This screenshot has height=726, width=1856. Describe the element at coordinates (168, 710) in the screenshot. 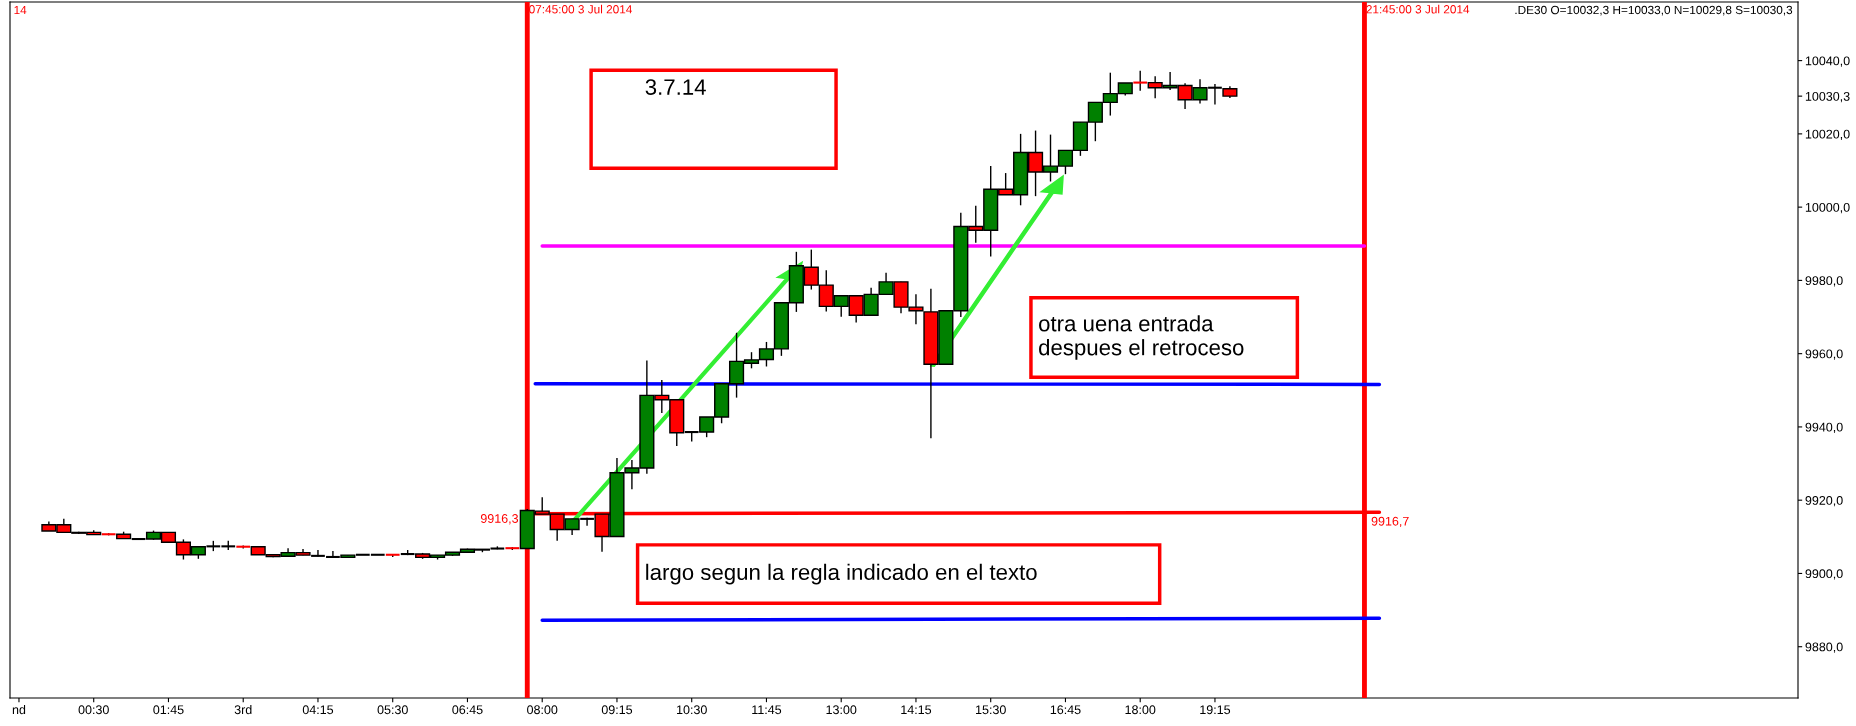

I see `x-tick-label: 01:45` at that location.